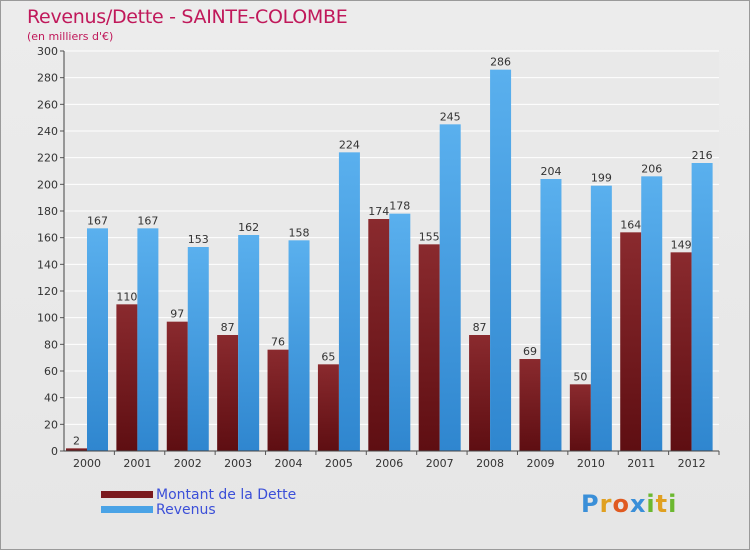 This screenshot has height=551, width=750. I want to click on data-label-dette: 50, so click(580, 376).